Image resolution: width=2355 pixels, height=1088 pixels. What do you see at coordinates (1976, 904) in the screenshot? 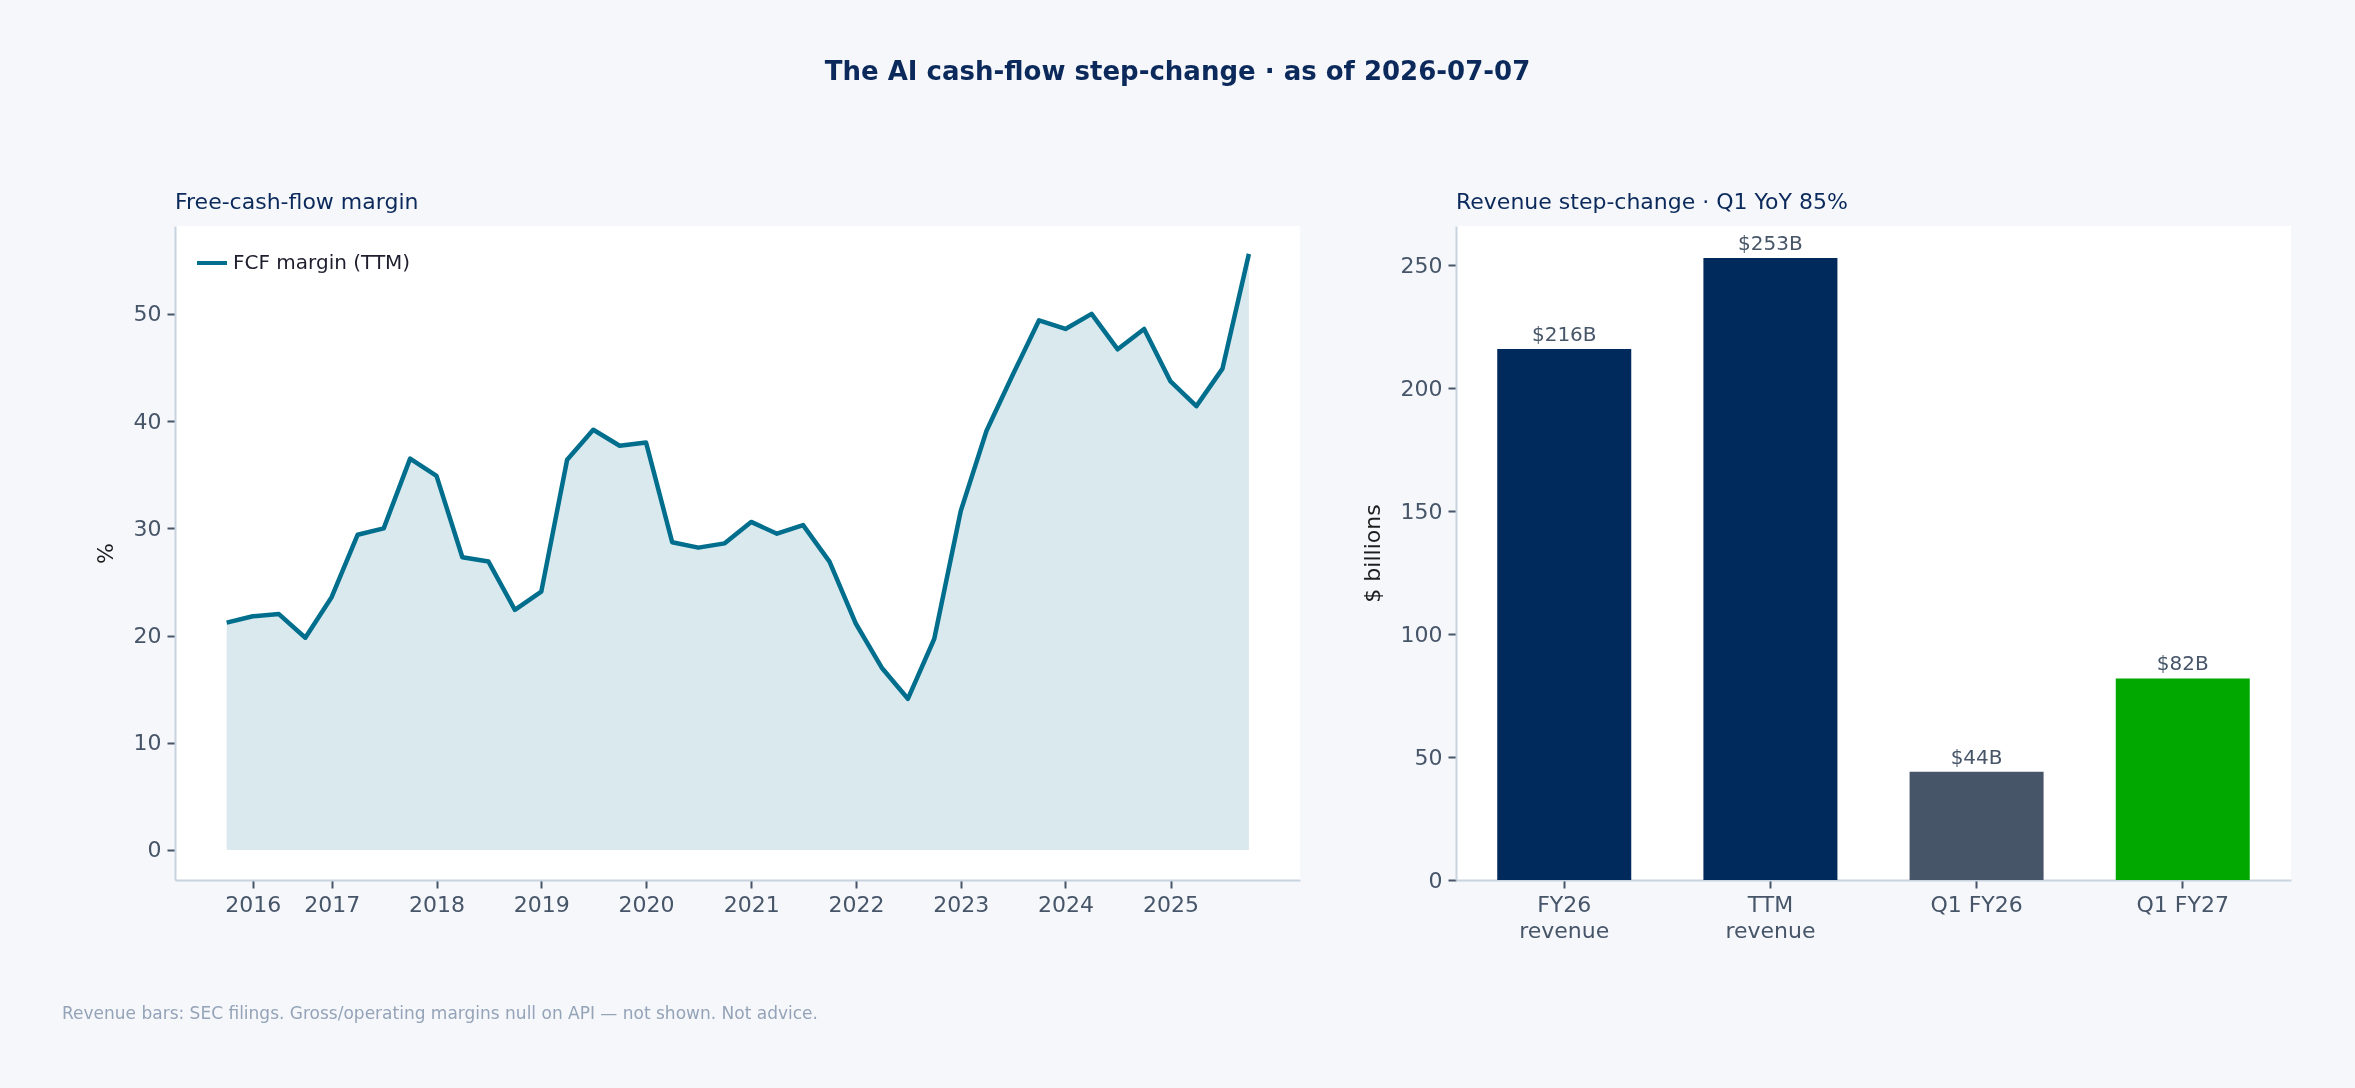
I see `x-tick-label: Q1 FY26` at bounding box center [1976, 904].